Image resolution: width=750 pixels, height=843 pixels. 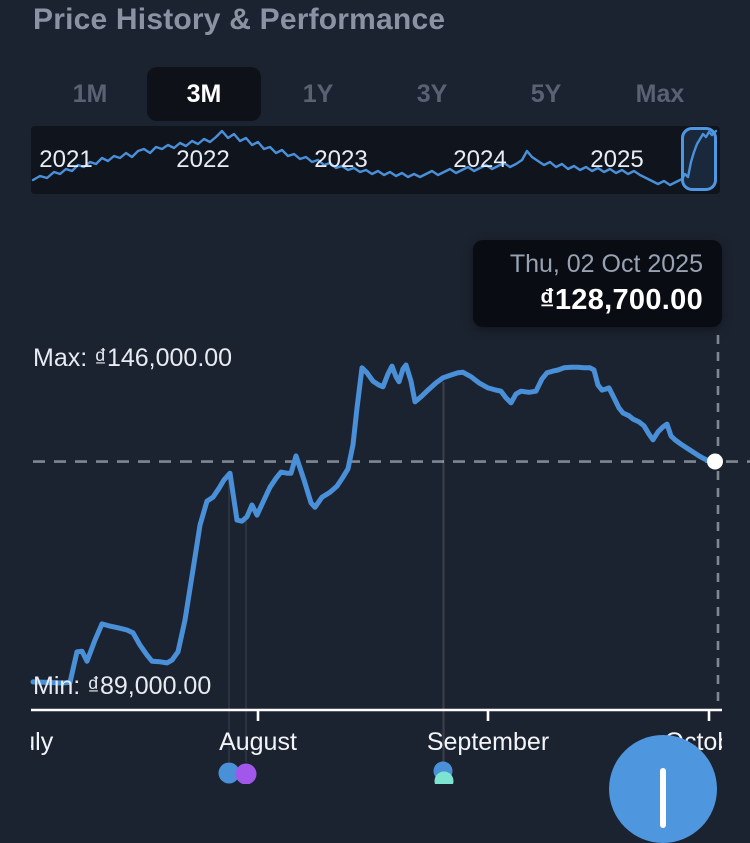 I want to click on fab-button, so click(x=663, y=789).